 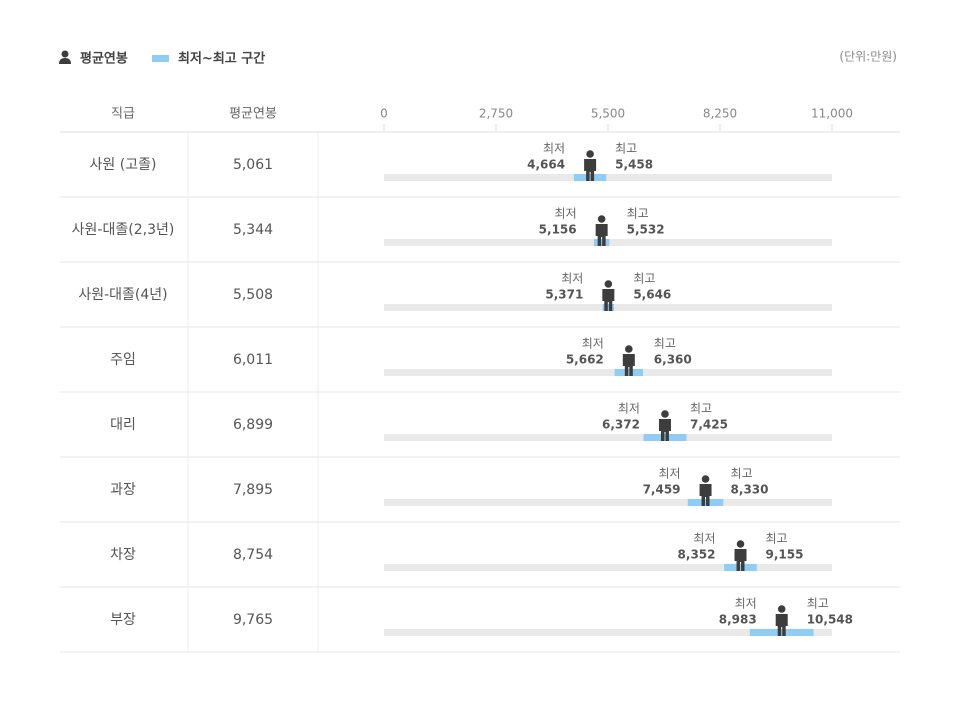 I want to click on unit-label: (단위:만원), so click(x=868, y=57).